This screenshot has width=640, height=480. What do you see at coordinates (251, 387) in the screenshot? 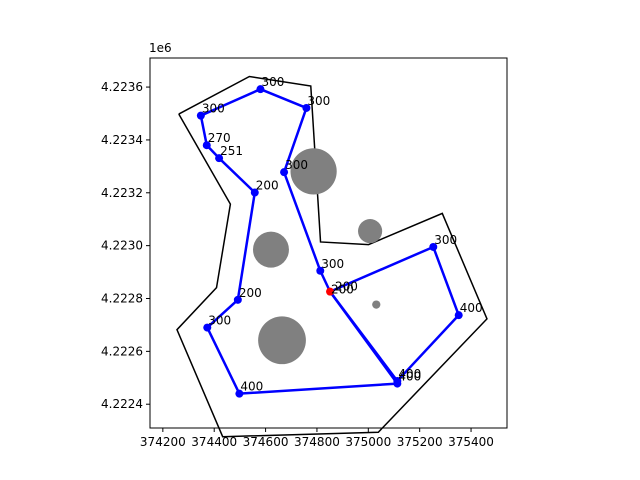
I see `node-label-9: 400` at bounding box center [251, 387].